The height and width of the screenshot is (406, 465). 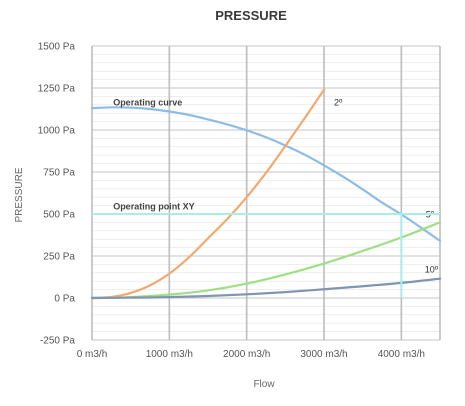 I want to click on series-line-five_deg, so click(x=266, y=260).